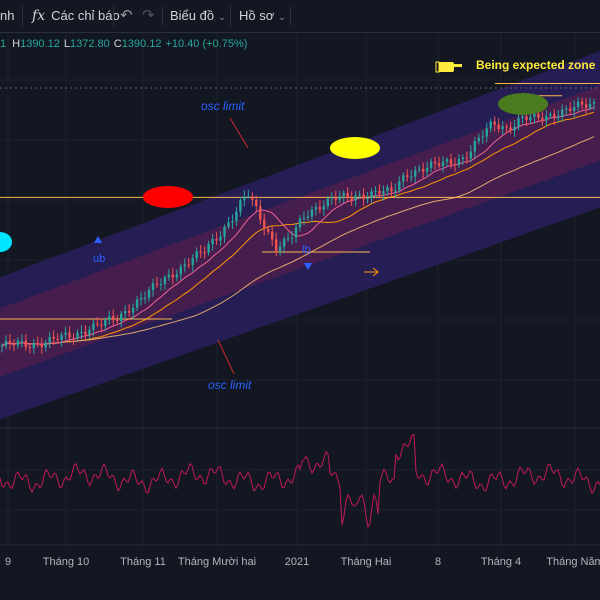  I want to click on small-arrow-head, so click(375, 272).